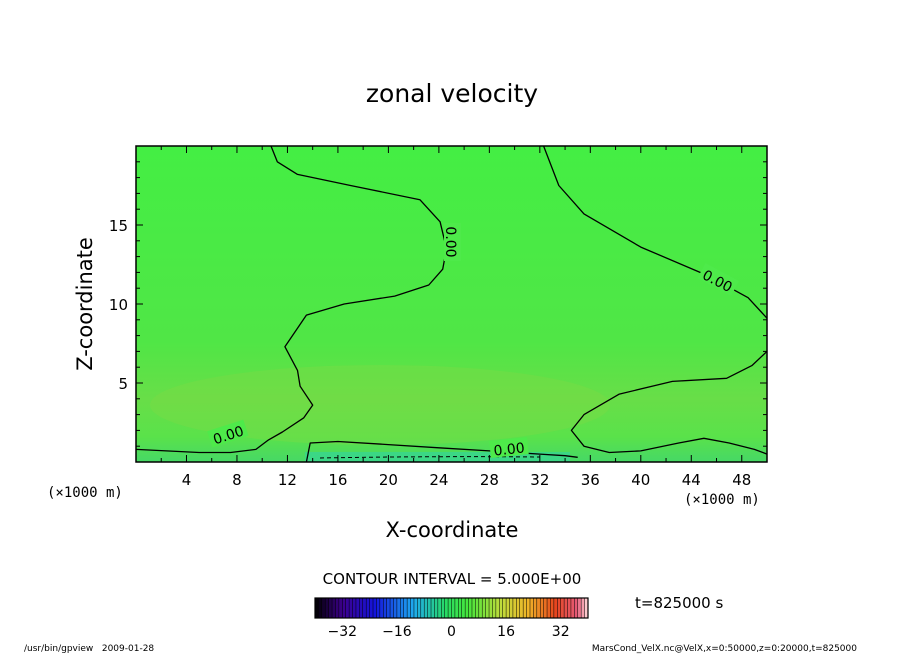 The width and height of the screenshot is (904, 654). I want to click on y-axis-label: Z-coordinate, so click(85, 304).